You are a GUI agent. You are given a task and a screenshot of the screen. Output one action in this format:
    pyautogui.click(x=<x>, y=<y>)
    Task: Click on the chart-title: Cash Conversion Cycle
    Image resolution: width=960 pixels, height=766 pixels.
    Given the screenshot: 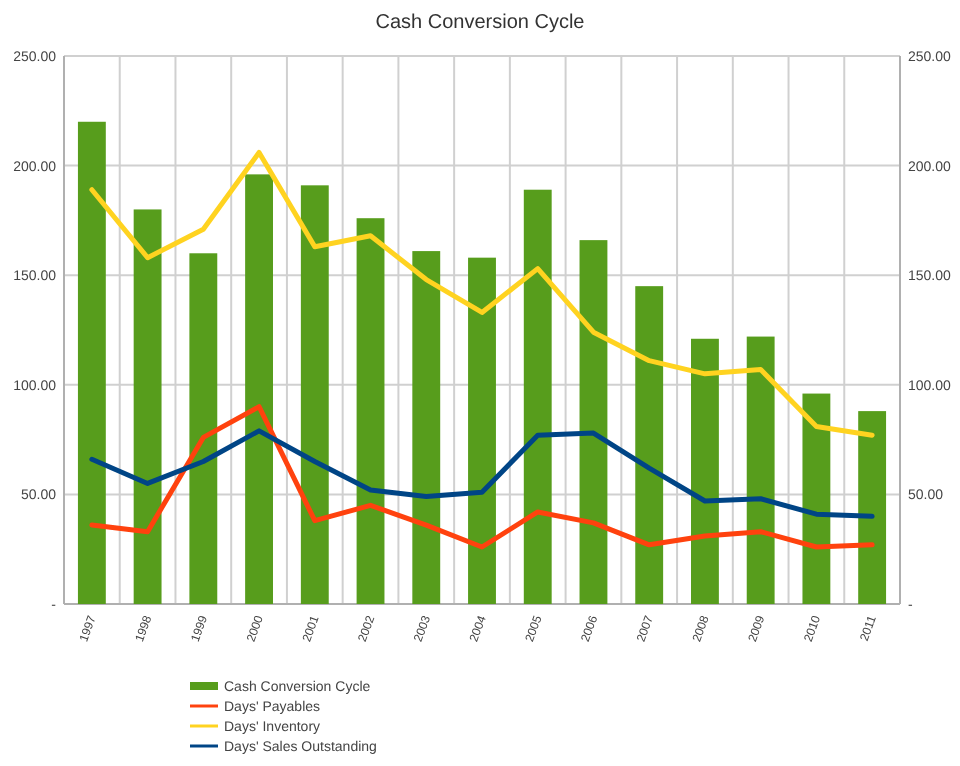 What is the action you would take?
    pyautogui.click(x=480, y=23)
    